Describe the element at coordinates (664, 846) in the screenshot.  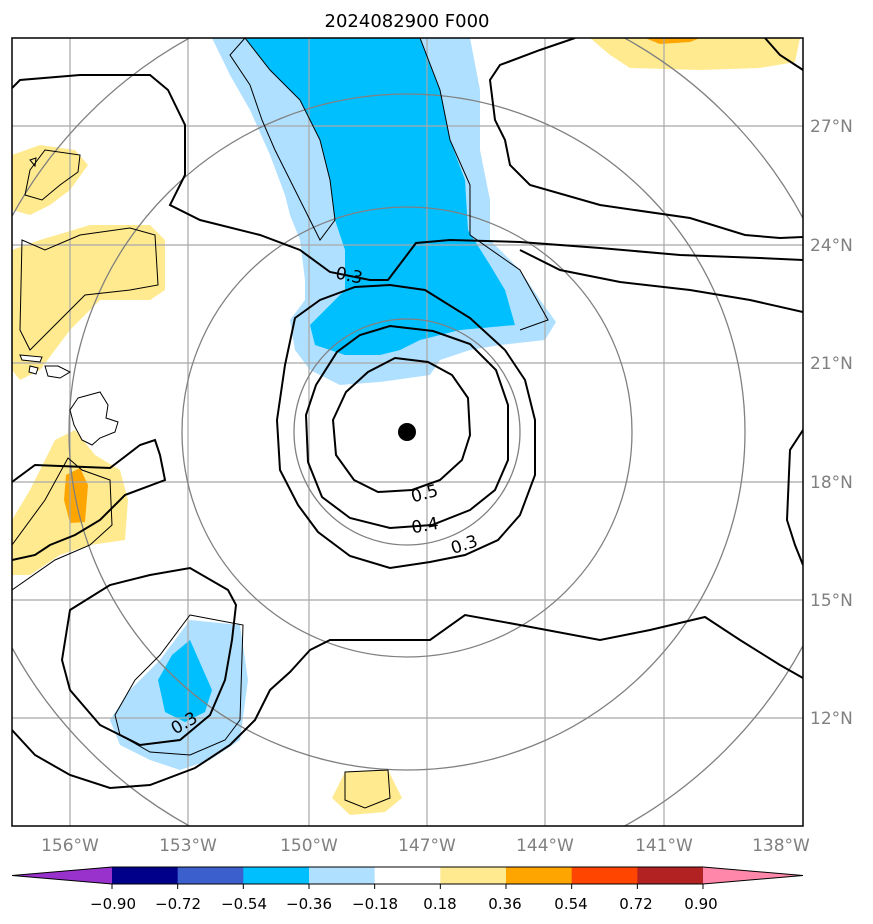
I see `lon-label: 141°W` at that location.